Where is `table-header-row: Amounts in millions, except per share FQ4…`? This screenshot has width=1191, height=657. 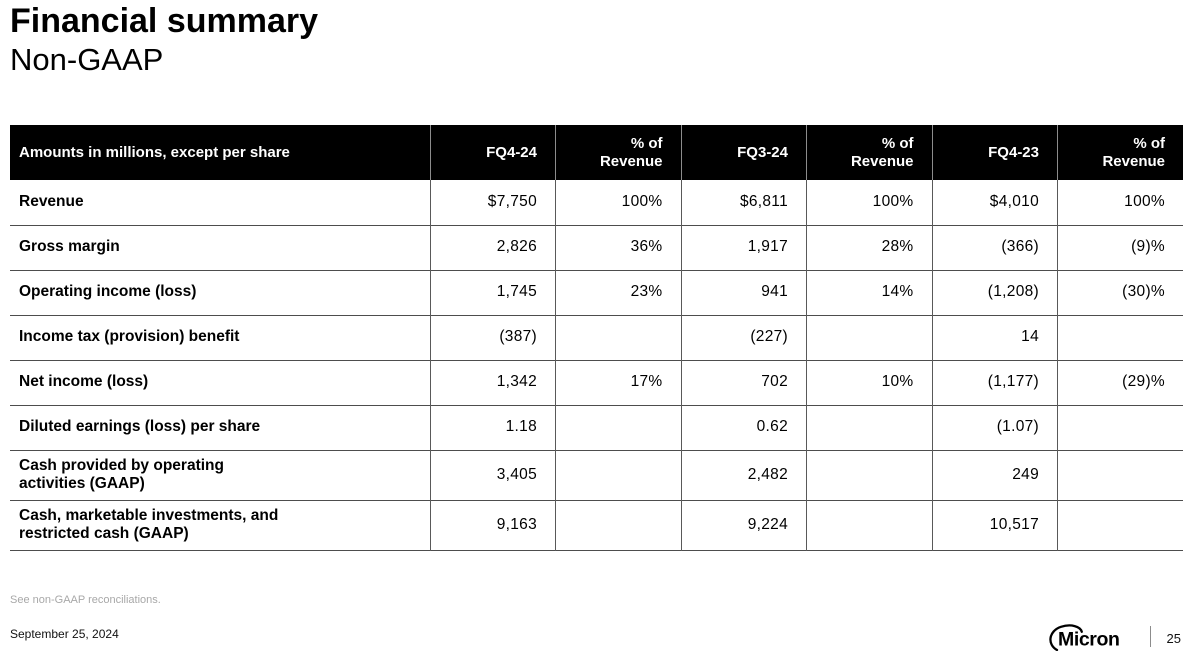
table-header-row: Amounts in millions, except per share FQ4… is located at coordinates (596, 152).